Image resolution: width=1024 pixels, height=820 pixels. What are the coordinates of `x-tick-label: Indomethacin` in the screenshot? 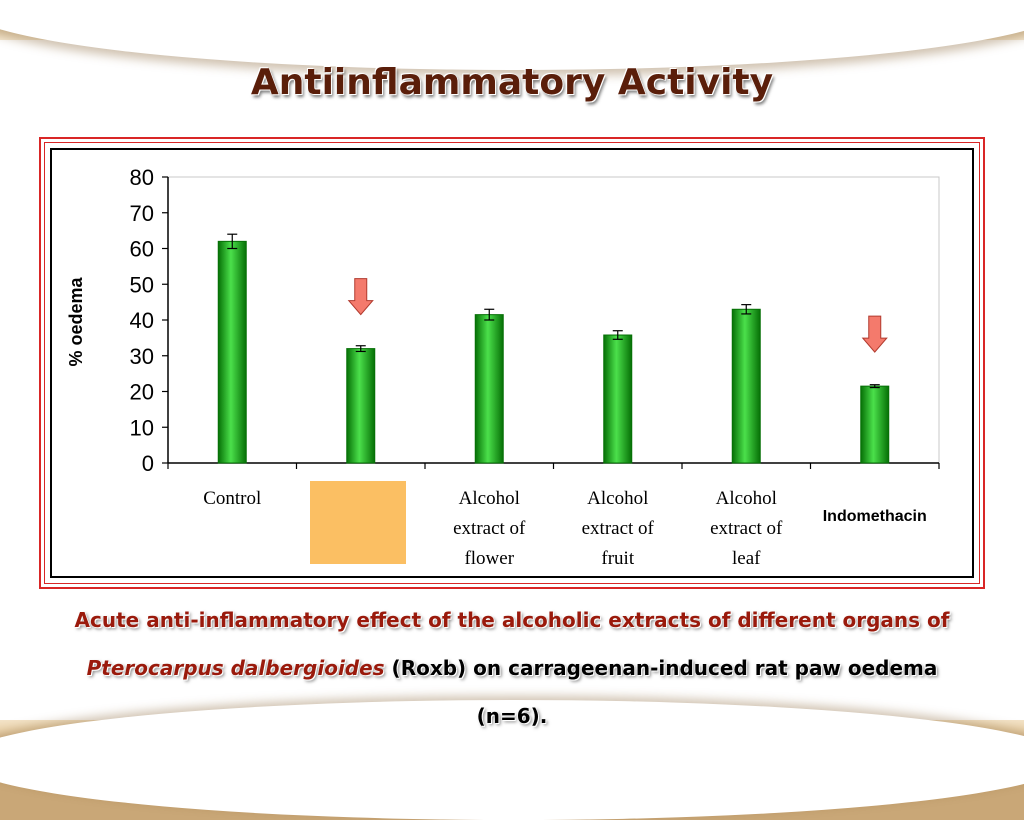 It's located at (875, 516).